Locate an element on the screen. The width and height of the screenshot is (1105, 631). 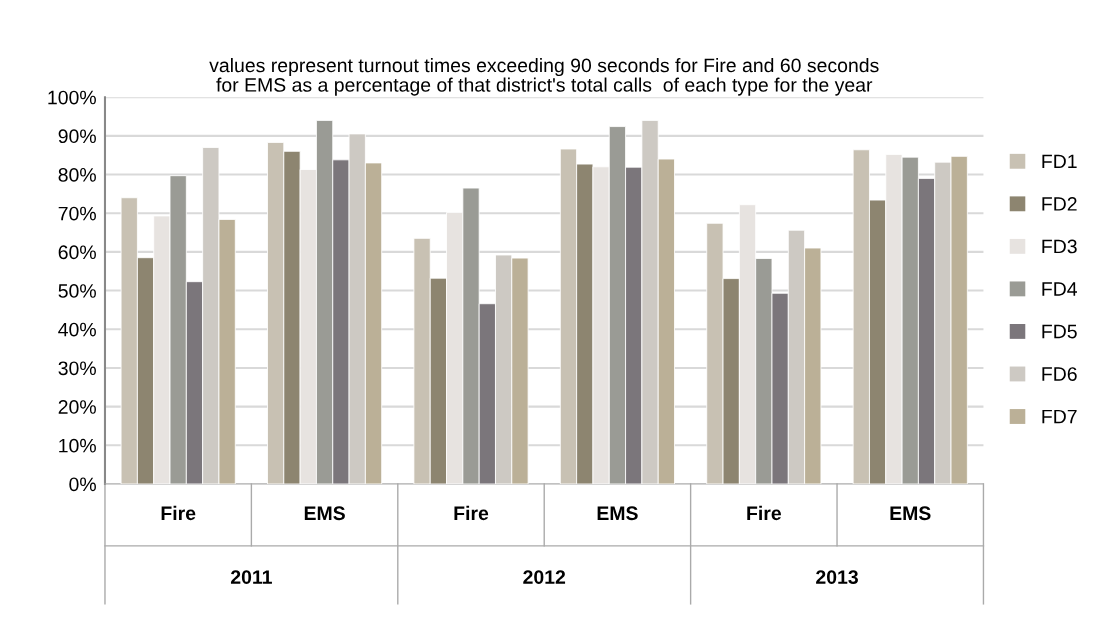
text: 2013 is located at coordinates (837, 577).